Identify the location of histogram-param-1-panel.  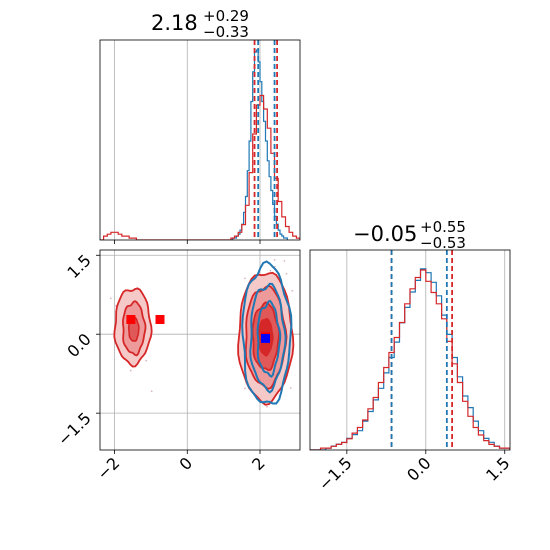
(200, 141).